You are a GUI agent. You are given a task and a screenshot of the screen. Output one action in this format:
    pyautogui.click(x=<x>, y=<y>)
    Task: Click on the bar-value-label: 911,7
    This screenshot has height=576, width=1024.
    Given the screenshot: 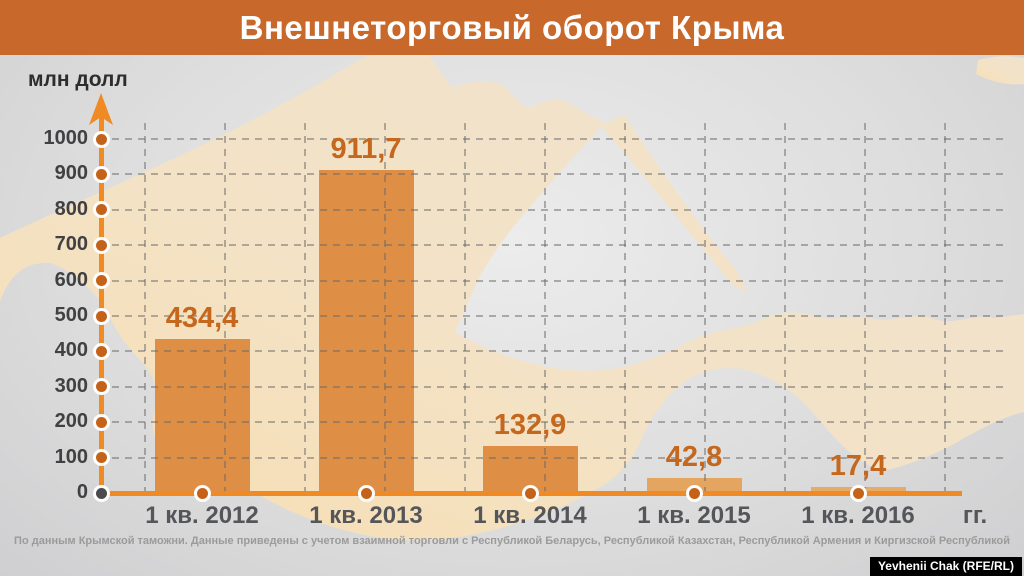 What is the action you would take?
    pyautogui.click(x=366, y=149)
    